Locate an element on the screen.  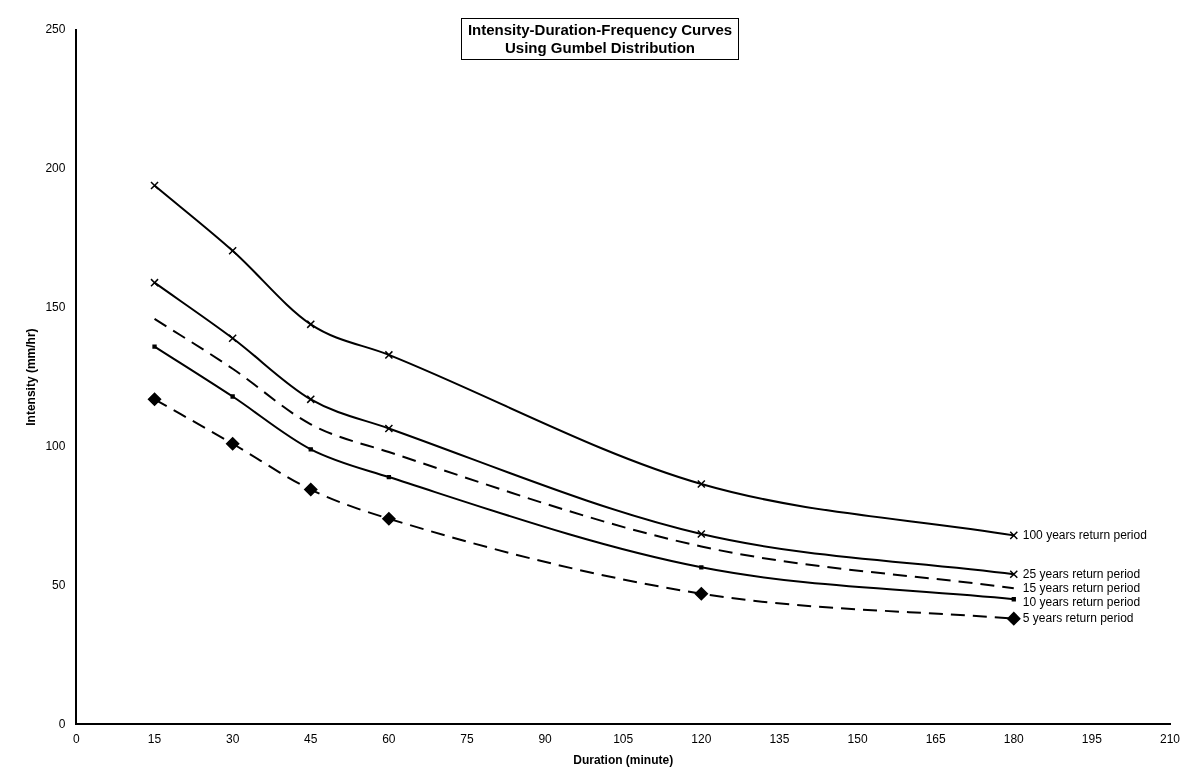
x-tick-label: 90 is located at coordinates (545, 738).